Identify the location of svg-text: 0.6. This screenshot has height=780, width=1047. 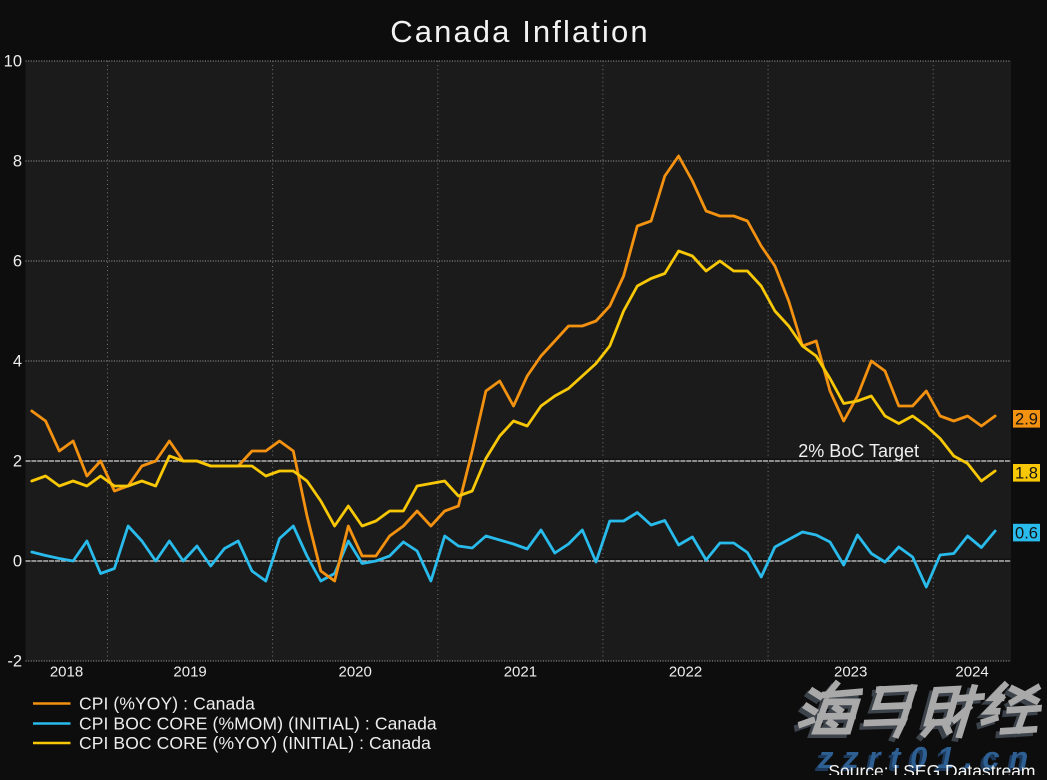
(1026, 533).